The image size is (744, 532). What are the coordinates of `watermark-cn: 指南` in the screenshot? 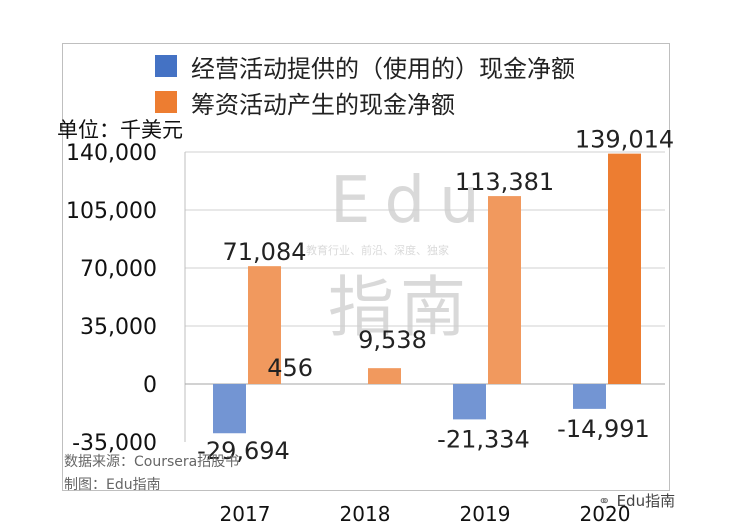 It's located at (400, 307).